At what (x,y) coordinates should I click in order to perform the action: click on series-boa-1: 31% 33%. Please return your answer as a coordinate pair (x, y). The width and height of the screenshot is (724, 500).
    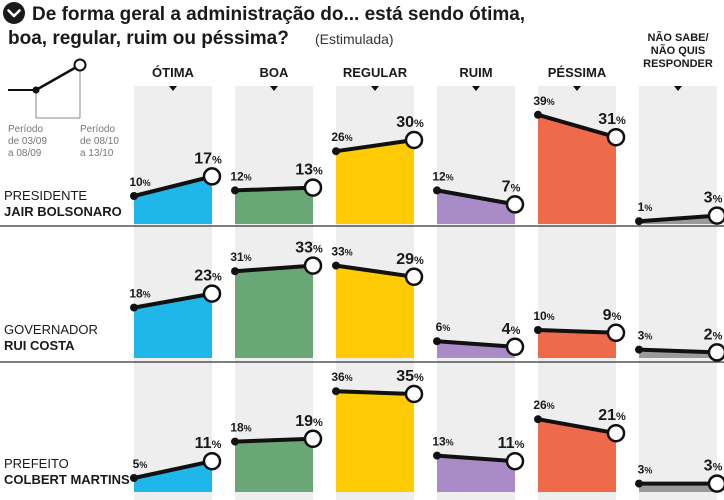
    Looking at the image, I should click on (276, 299).